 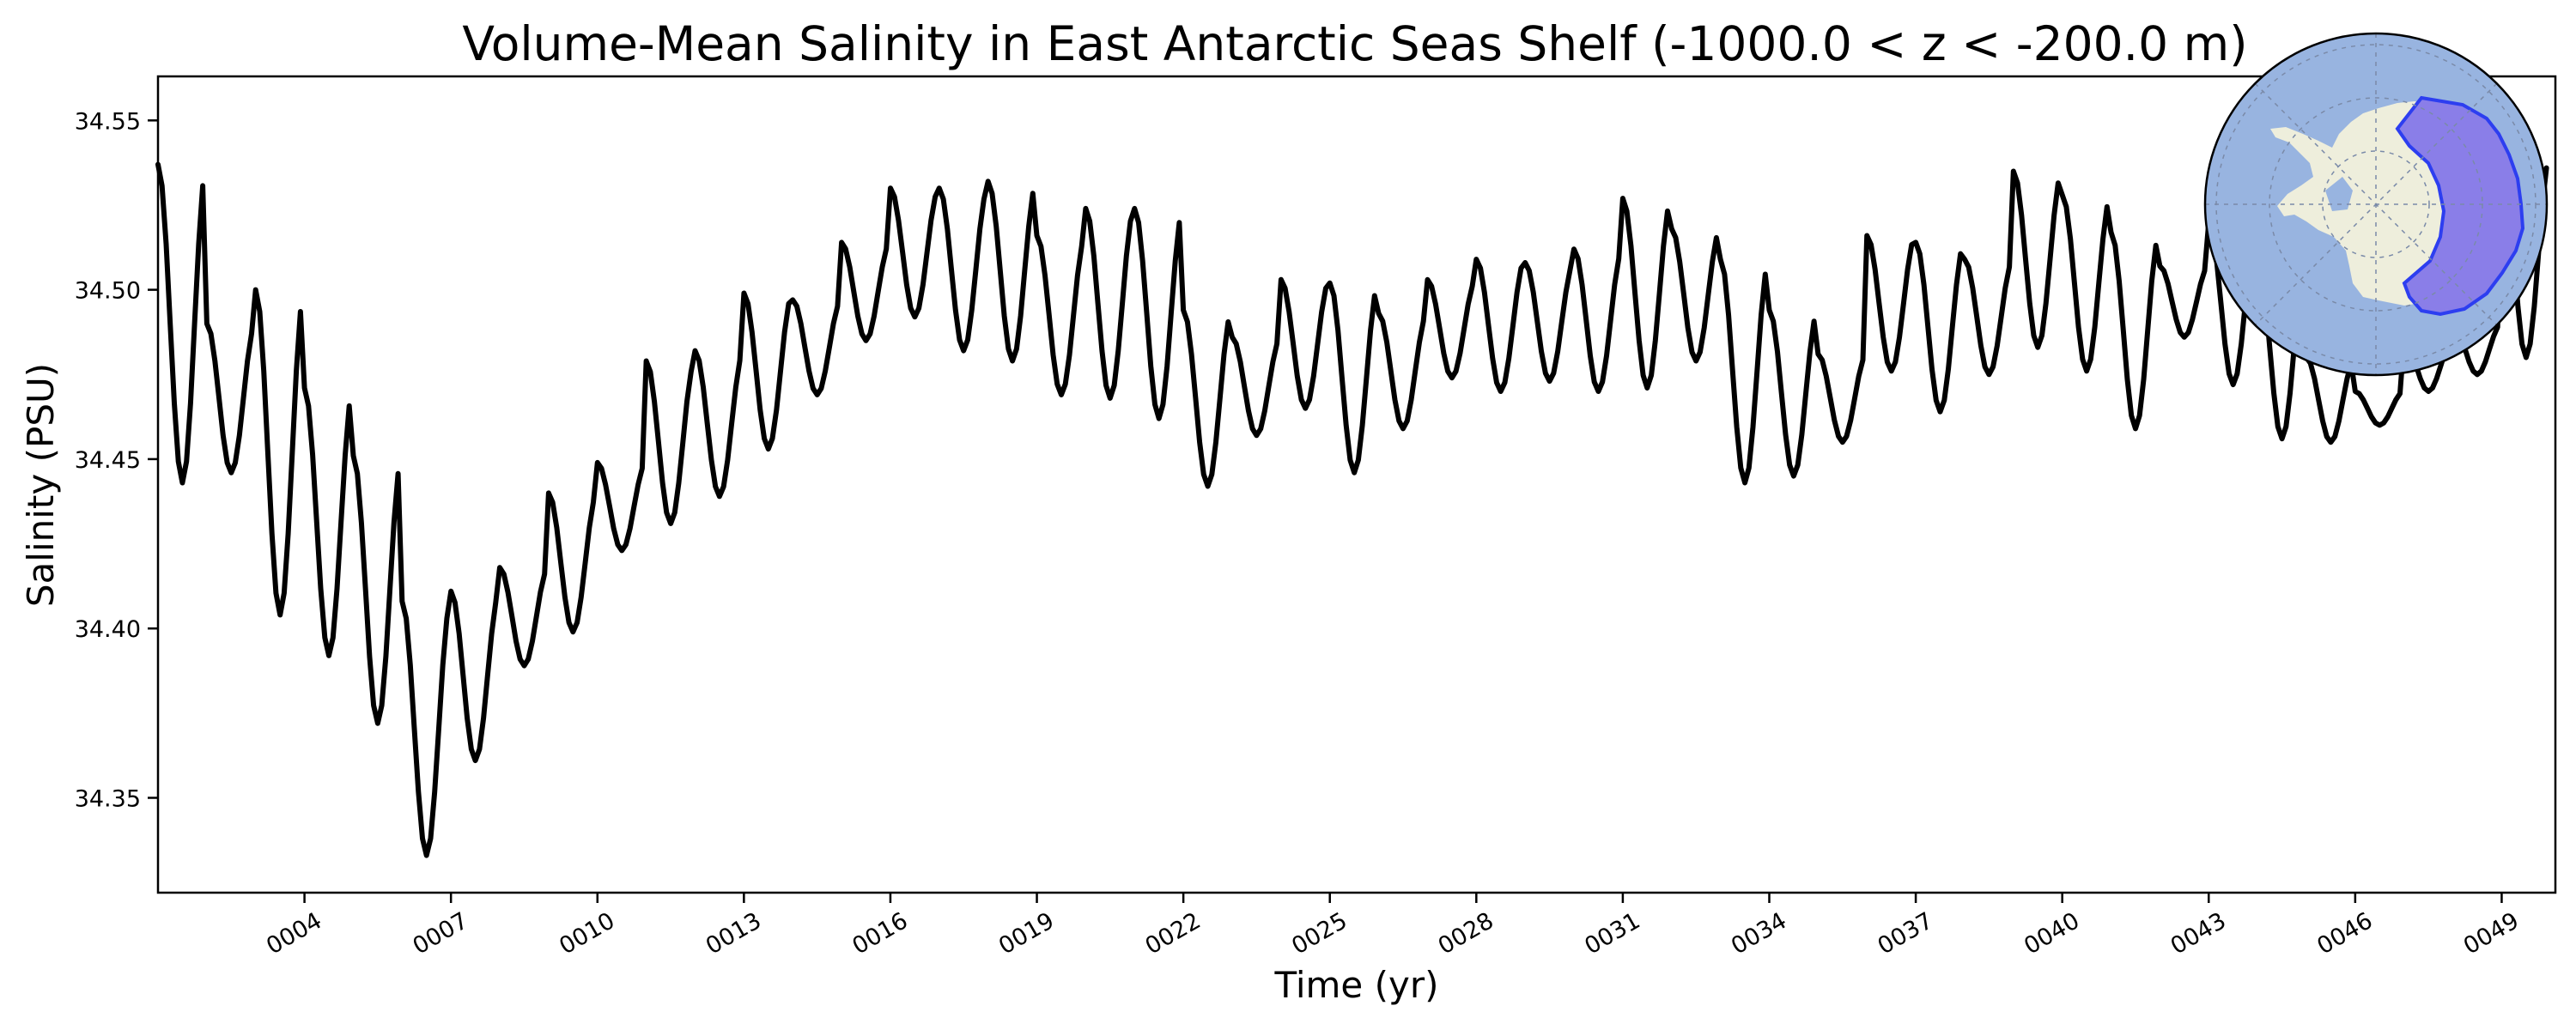 I want to click on x-tick-label: 0022, so click(x=1173, y=933).